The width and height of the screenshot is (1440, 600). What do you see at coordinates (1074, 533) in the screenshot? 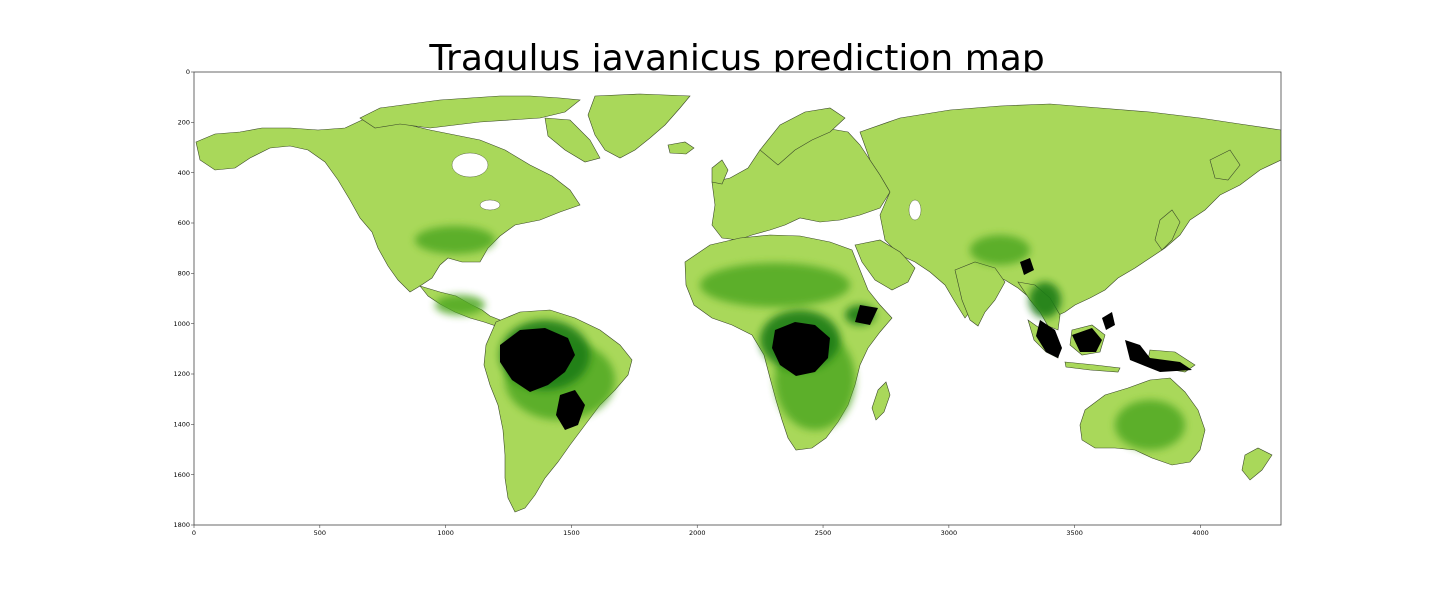
I see `x-tick-label: 3500` at bounding box center [1074, 533].